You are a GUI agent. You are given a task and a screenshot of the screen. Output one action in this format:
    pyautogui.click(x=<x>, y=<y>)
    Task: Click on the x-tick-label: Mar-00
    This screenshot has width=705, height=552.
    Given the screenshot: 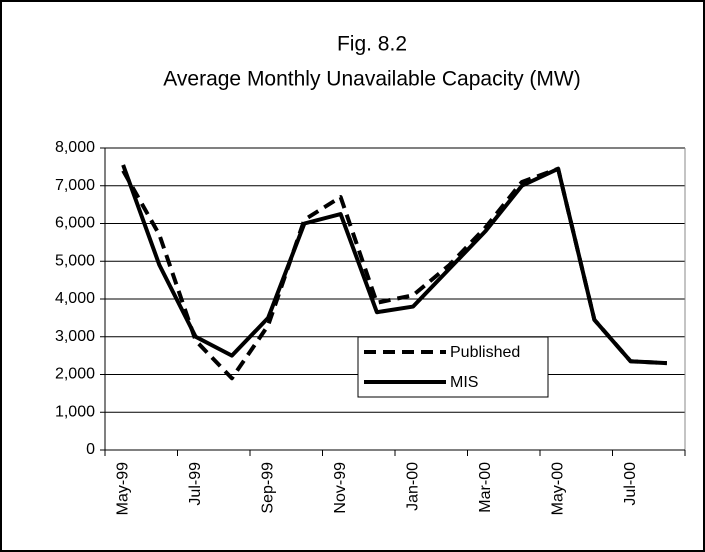 What is the action you would take?
    pyautogui.click(x=485, y=487)
    